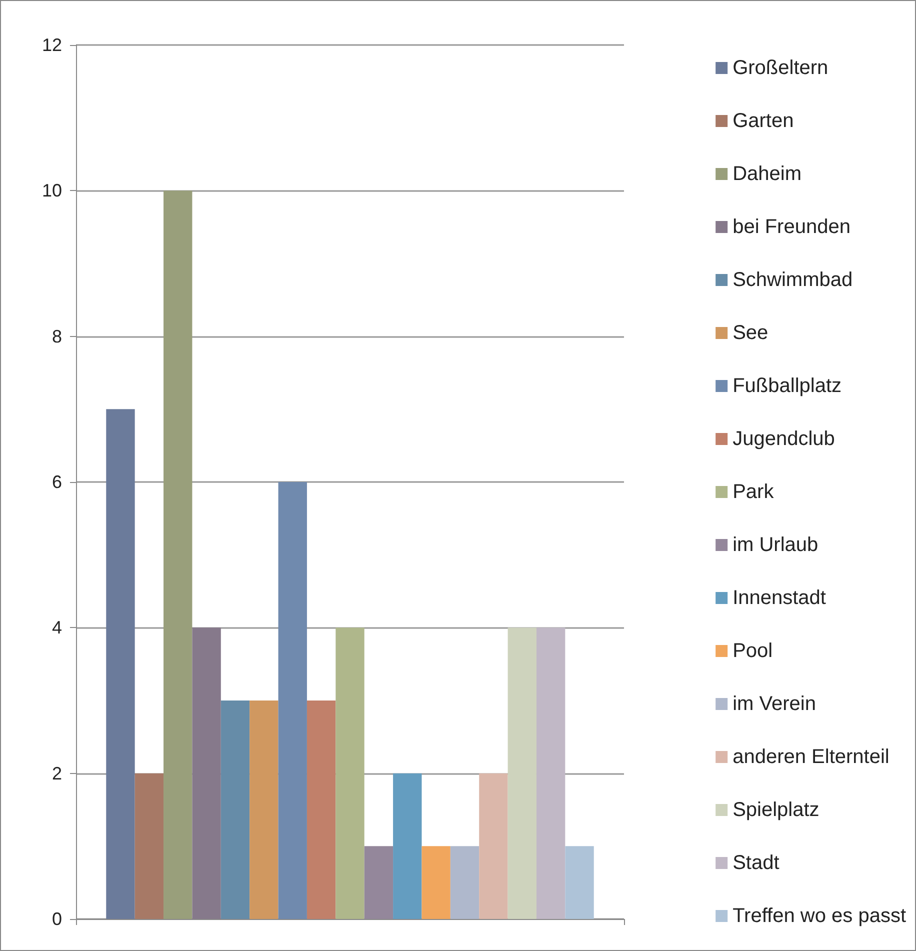 This screenshot has height=951, width=916. Describe the element at coordinates (57, 482) in the screenshot. I see `y-tick-label: 6` at that location.